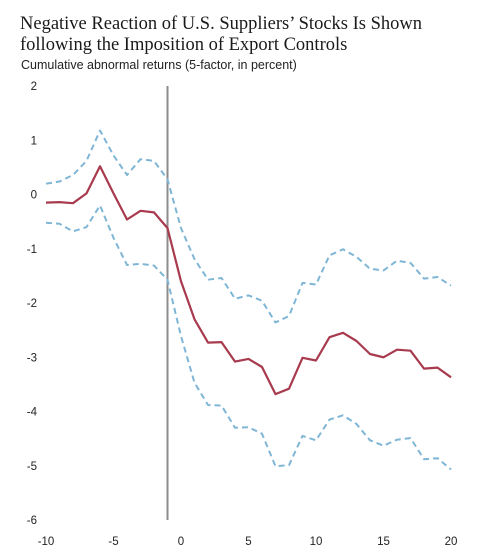 The height and width of the screenshot is (550, 491). I want to click on x-tick-label: 20, so click(451, 542).